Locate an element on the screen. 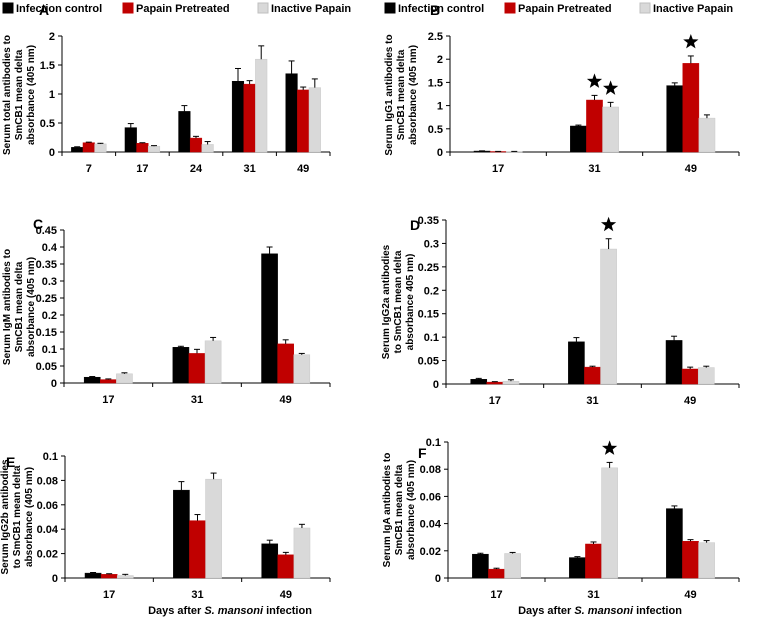 The image size is (761, 623). y-axis-label-line: Serum IgG2a antibodies is located at coordinates (386, 301).